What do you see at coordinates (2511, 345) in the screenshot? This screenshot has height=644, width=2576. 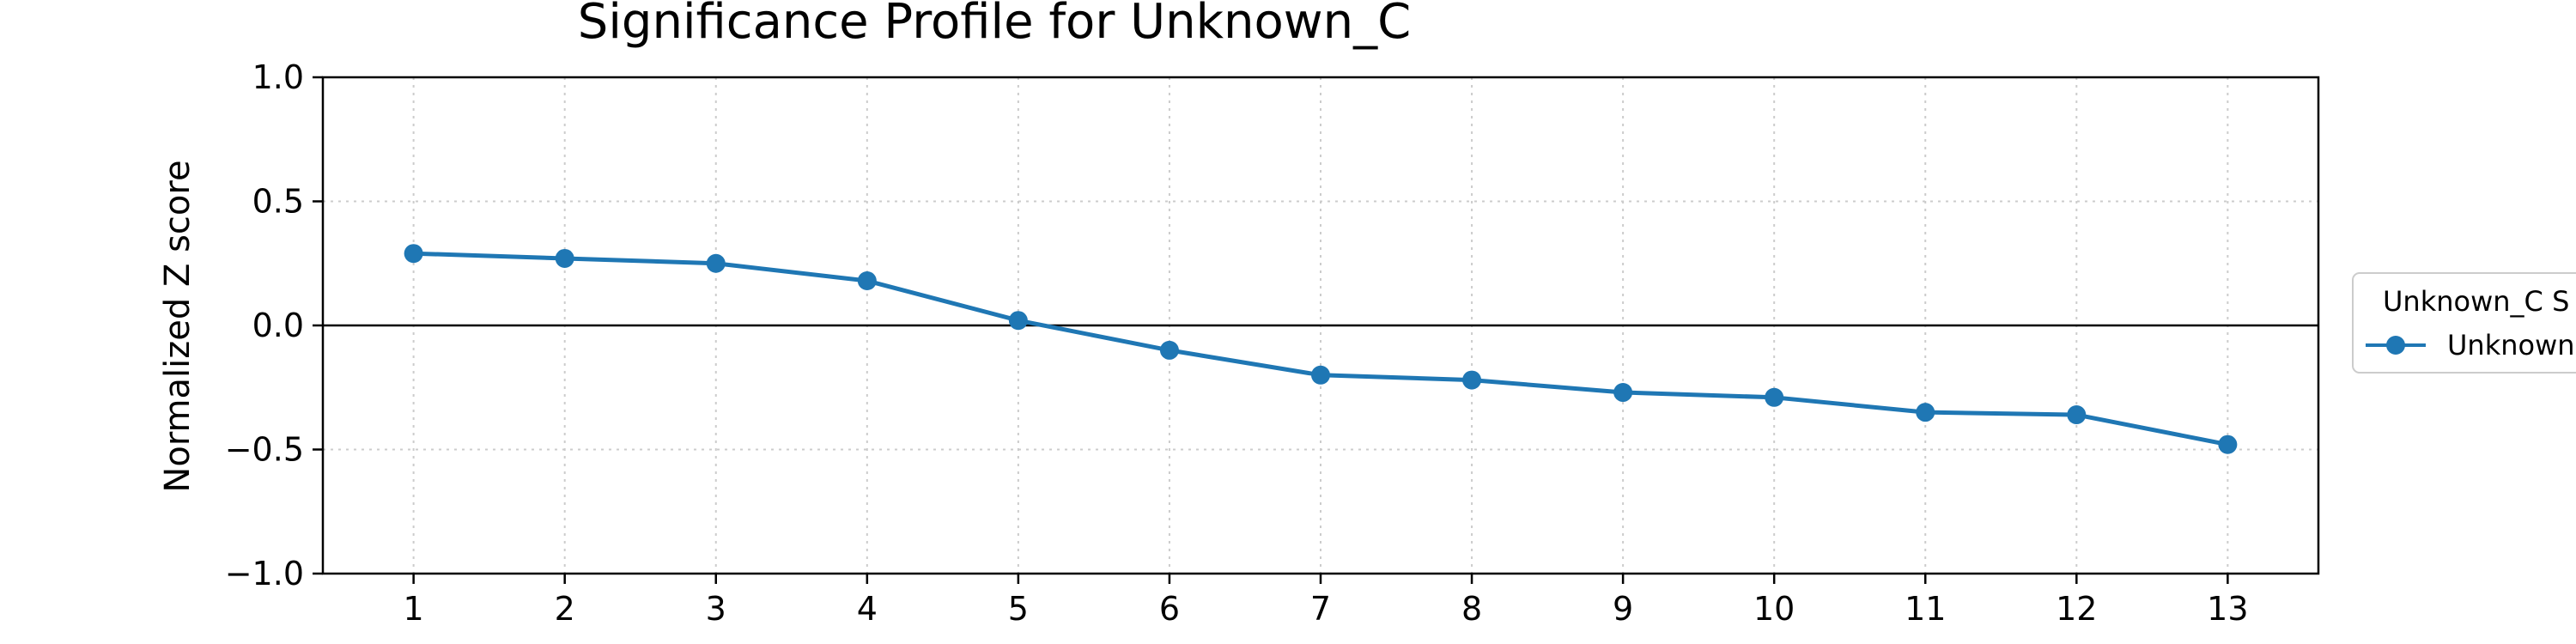 I see `legend-entry-label: Unknown` at bounding box center [2511, 345].